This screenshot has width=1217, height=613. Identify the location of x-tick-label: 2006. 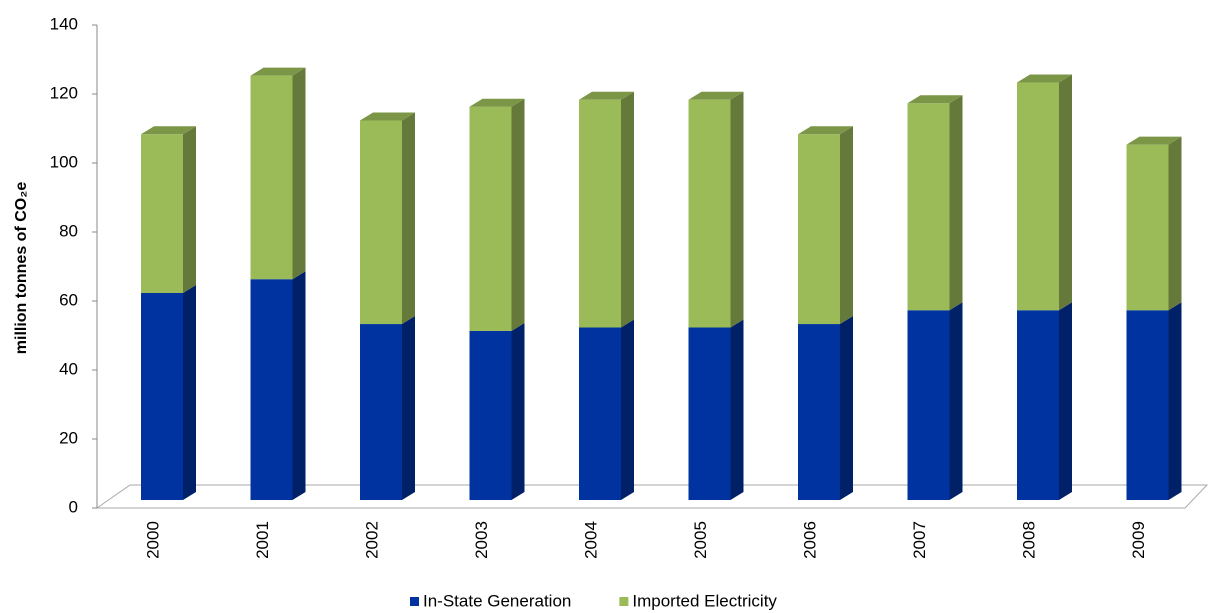
(809, 540).